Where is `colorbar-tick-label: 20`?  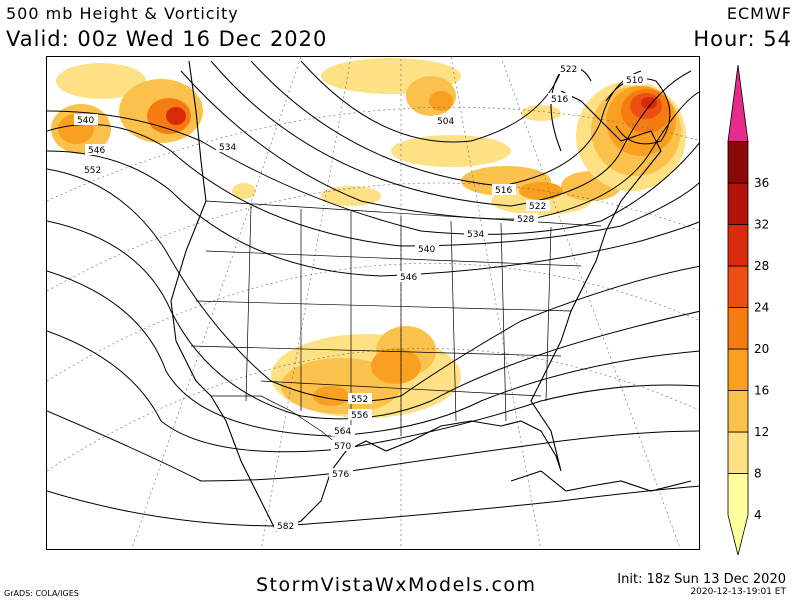 colorbar-tick-label: 20 is located at coordinates (761, 349).